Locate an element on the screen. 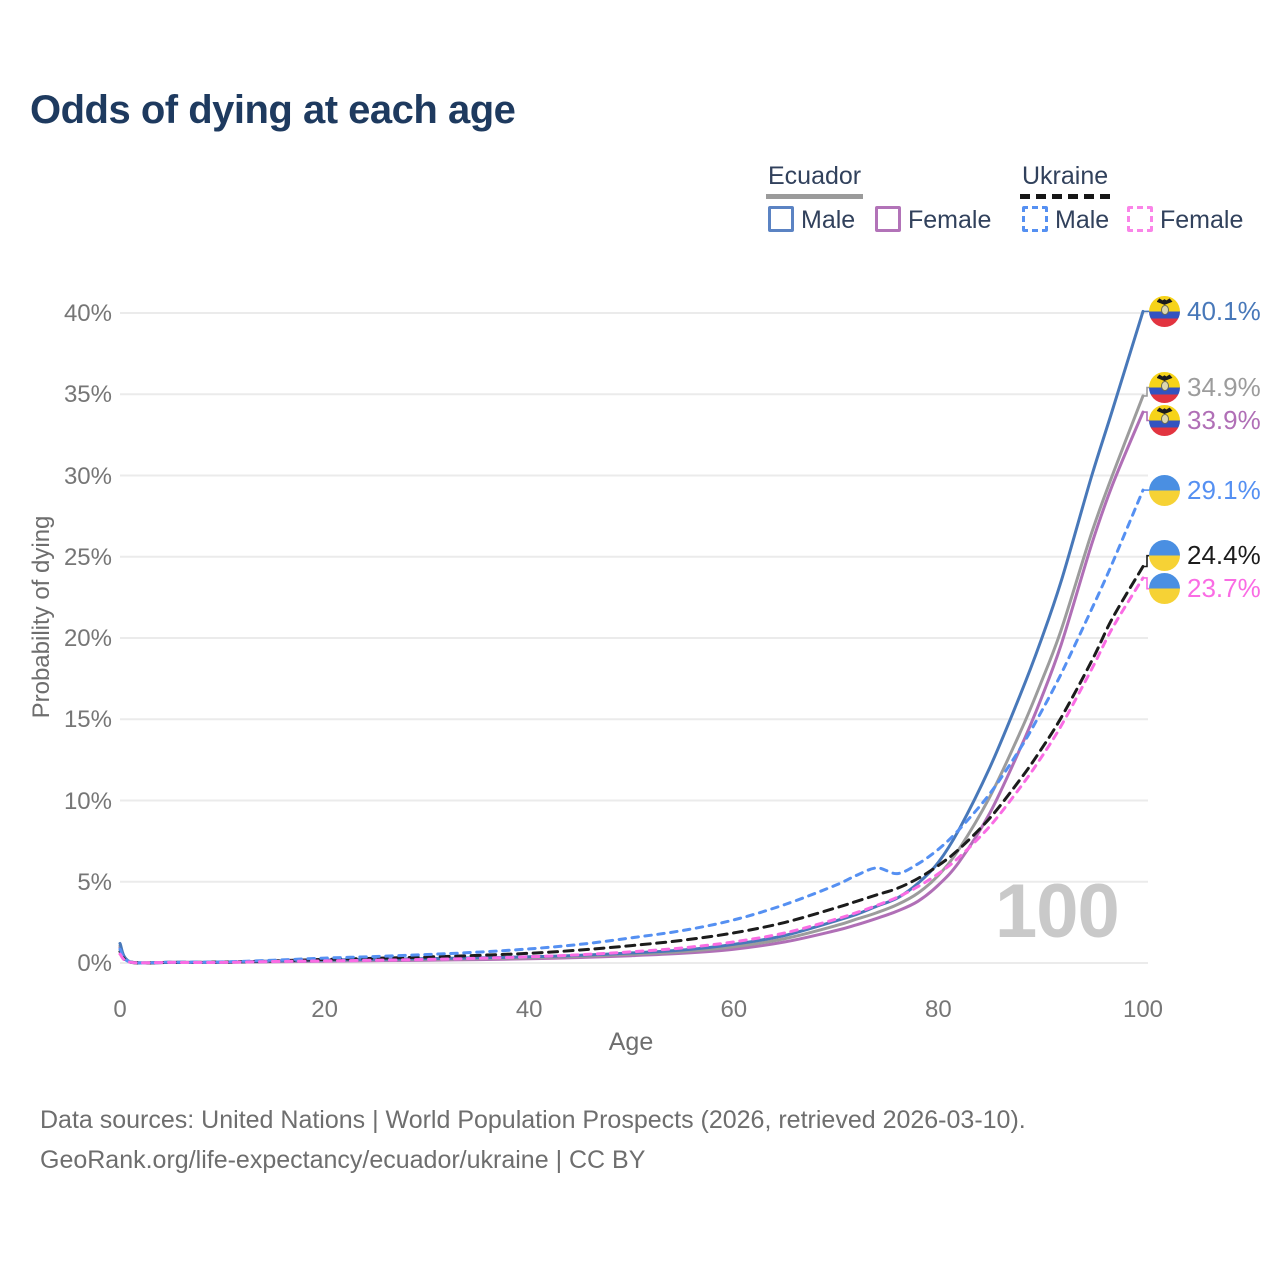  end-label-ecuador-male: 40.1% is located at coordinates (1205, 311).